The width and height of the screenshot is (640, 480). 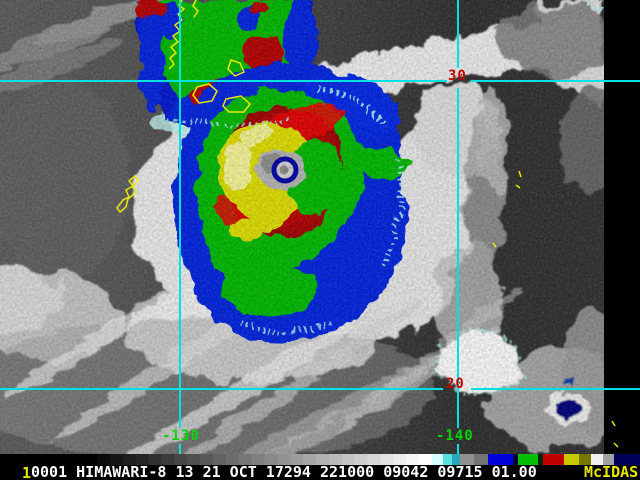 I want to click on frame-number: 1, so click(x=27, y=472).